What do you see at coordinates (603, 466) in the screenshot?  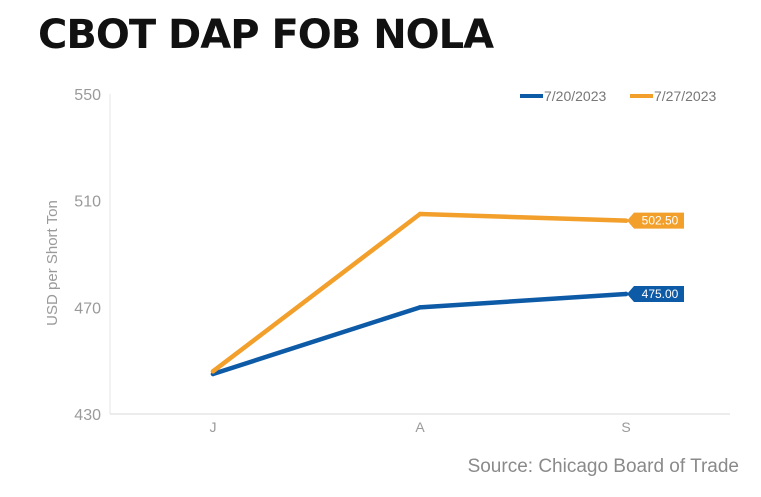 I see `source-note: Source: Chicago Board of Trade` at bounding box center [603, 466].